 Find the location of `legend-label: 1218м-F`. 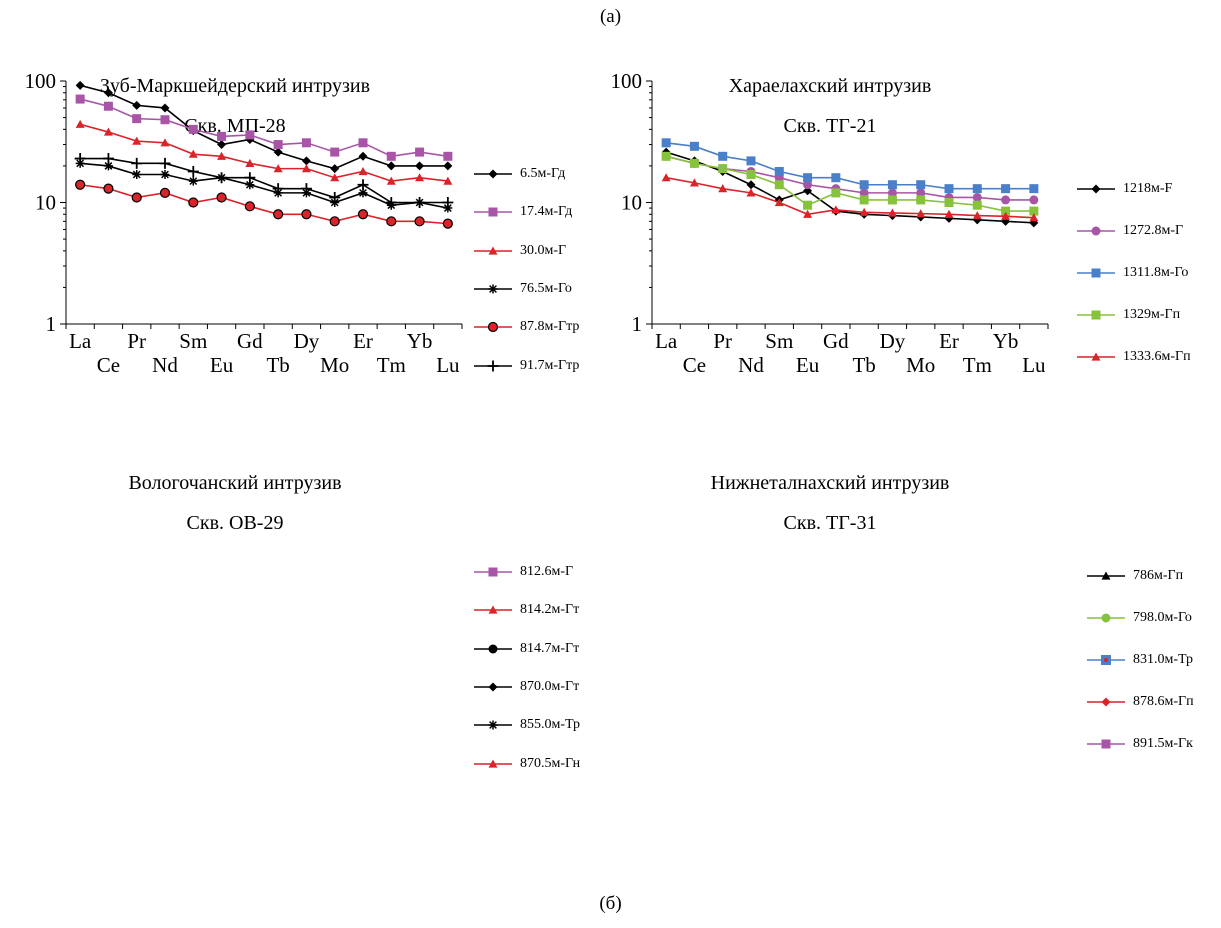

legend-label: 1218м-F is located at coordinates (1148, 188).